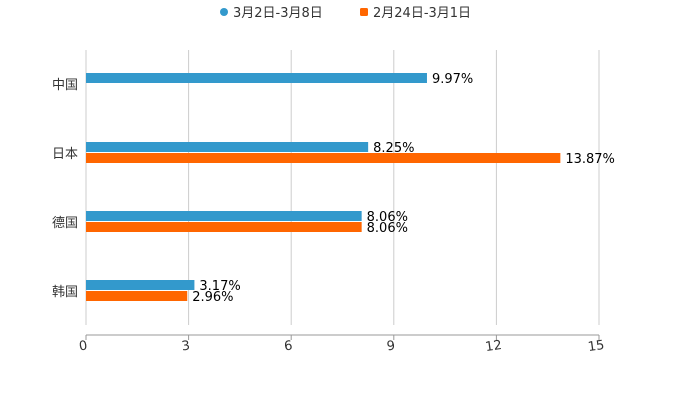 The image size is (700, 404). What do you see at coordinates (224, 12) in the screenshot?
I see `legend-marker-circle-icon` at bounding box center [224, 12].